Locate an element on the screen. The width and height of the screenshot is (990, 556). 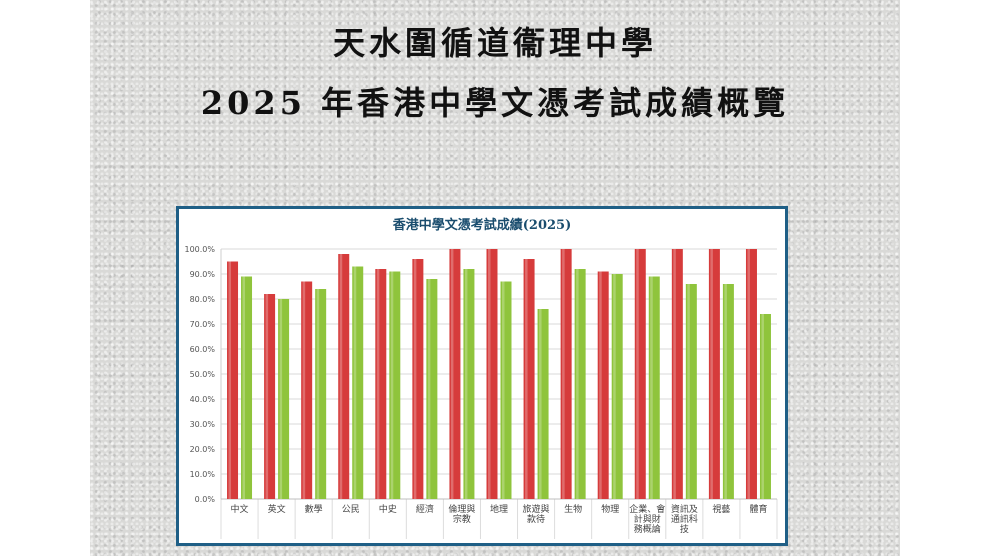
y-tick-label: 100.0% is located at coordinates (199, 249).